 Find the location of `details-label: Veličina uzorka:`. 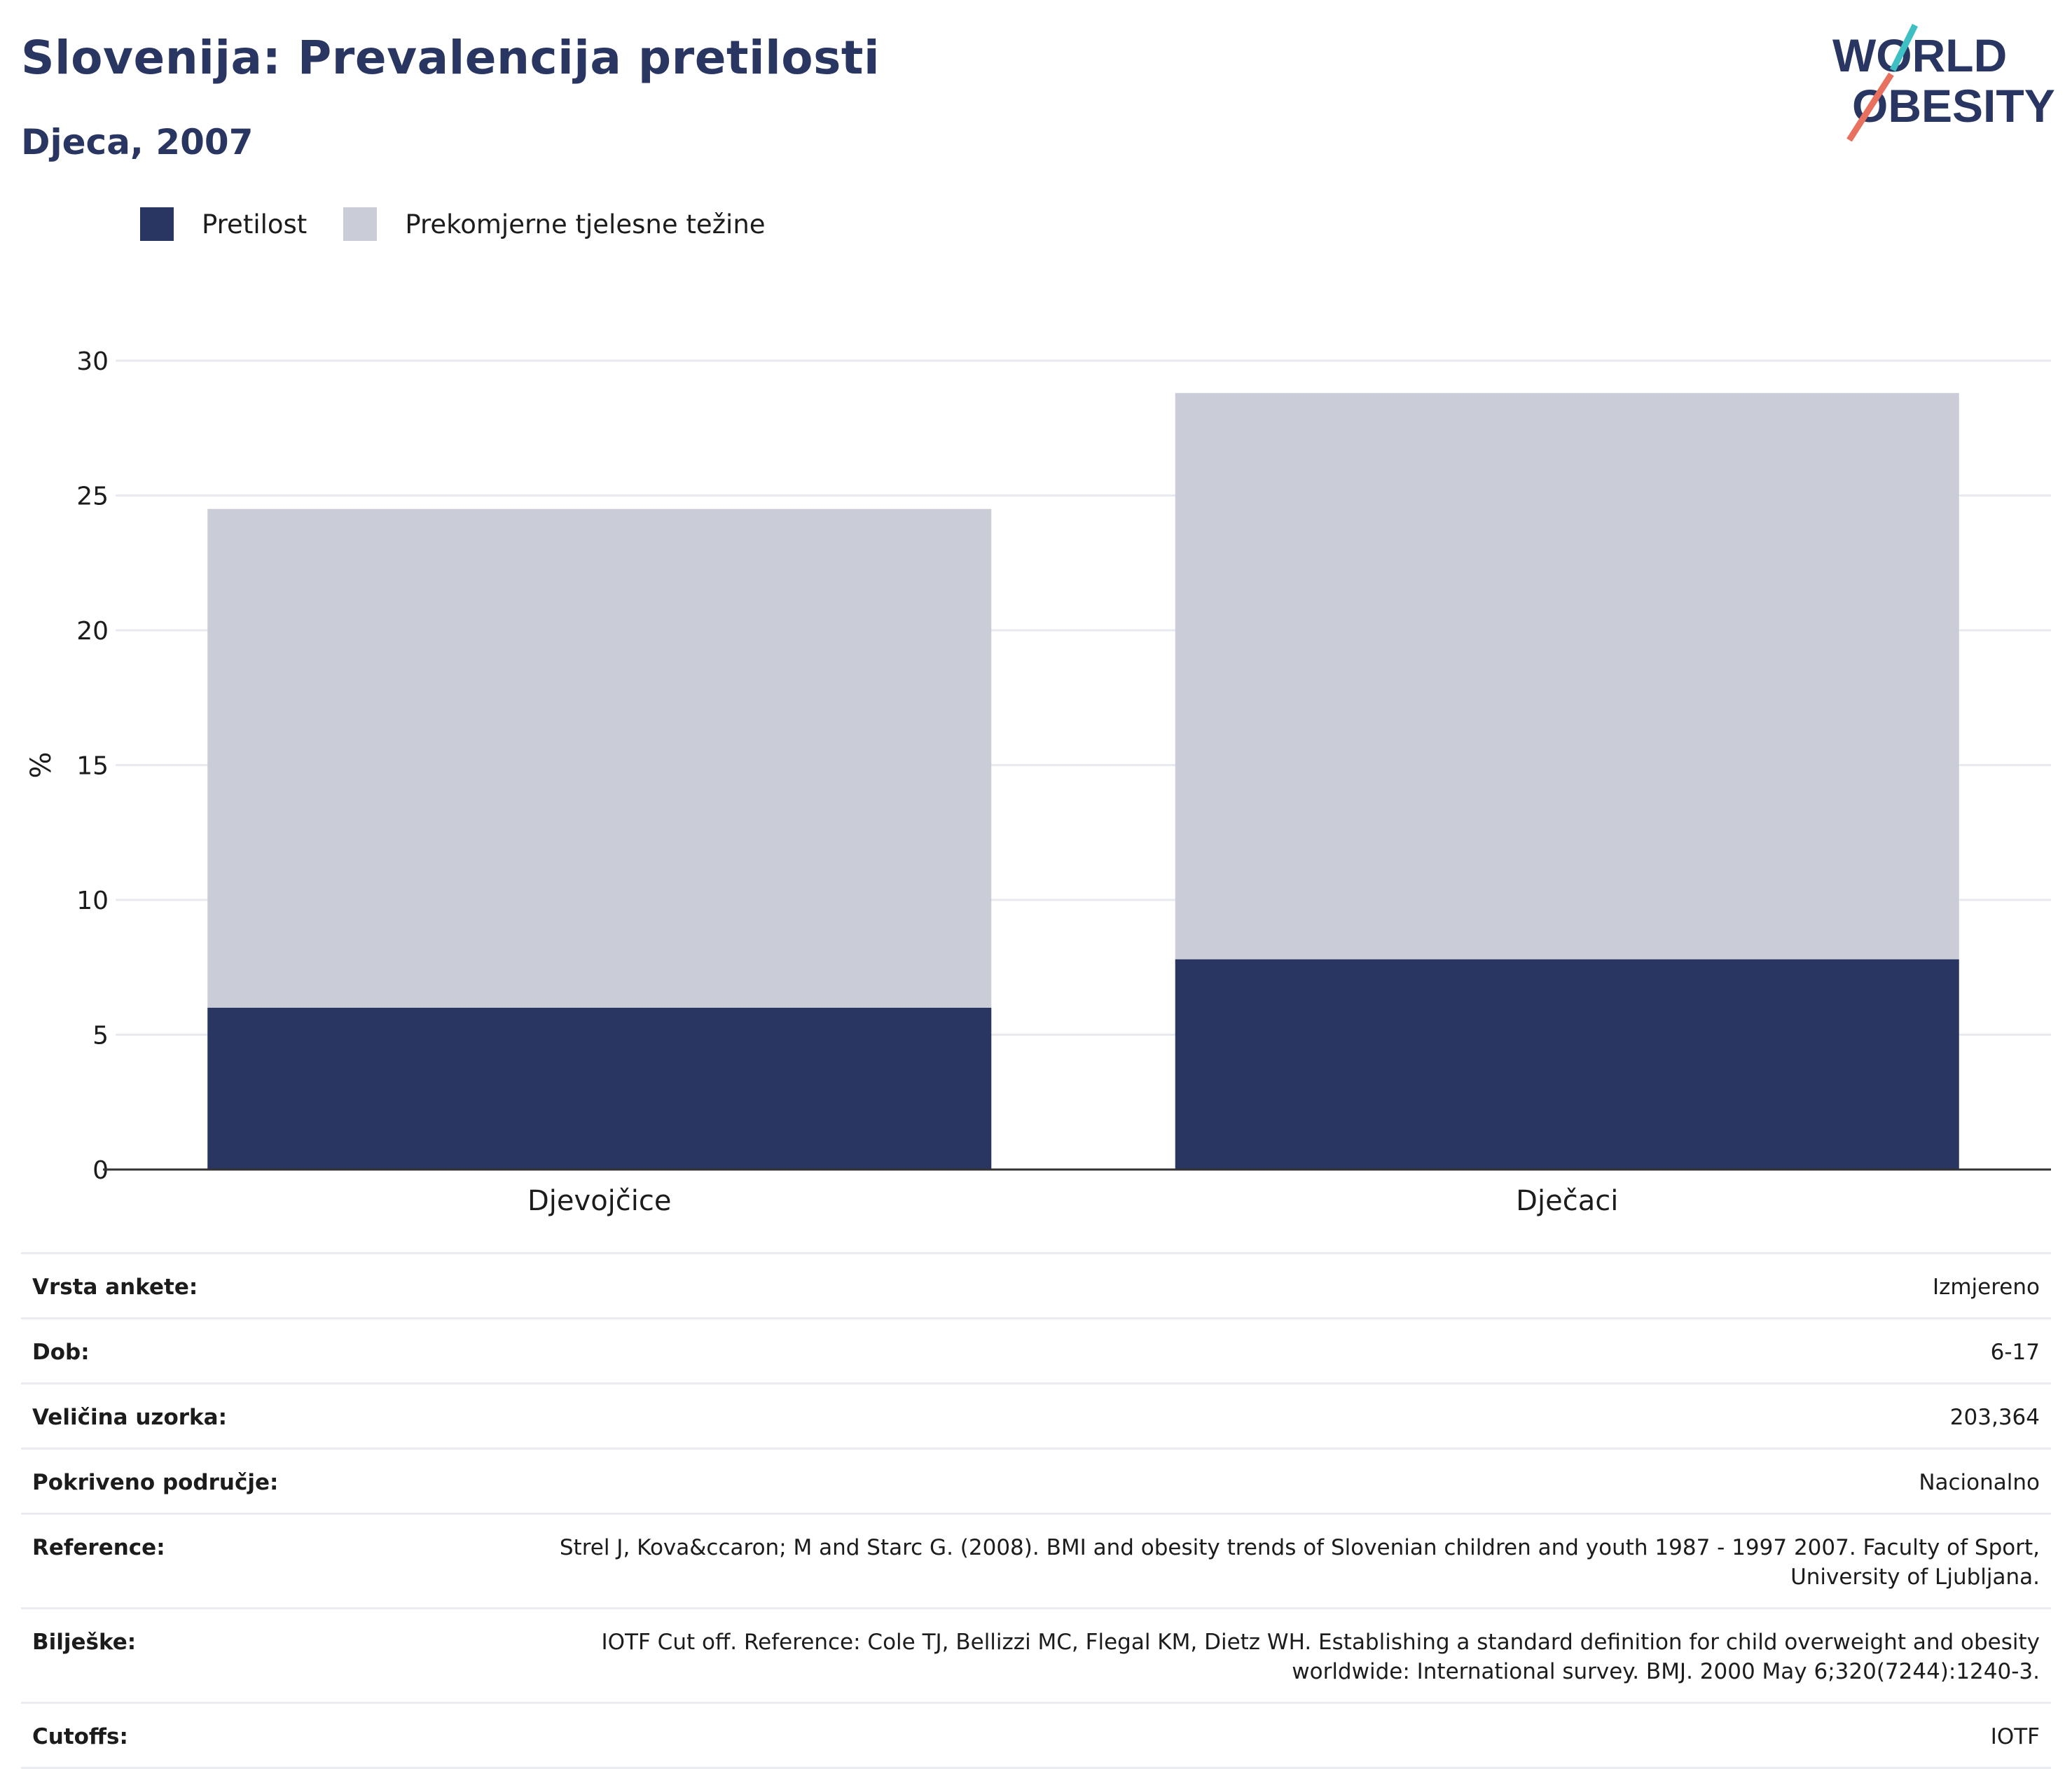

details-label: Veličina uzorka: is located at coordinates (129, 1418).